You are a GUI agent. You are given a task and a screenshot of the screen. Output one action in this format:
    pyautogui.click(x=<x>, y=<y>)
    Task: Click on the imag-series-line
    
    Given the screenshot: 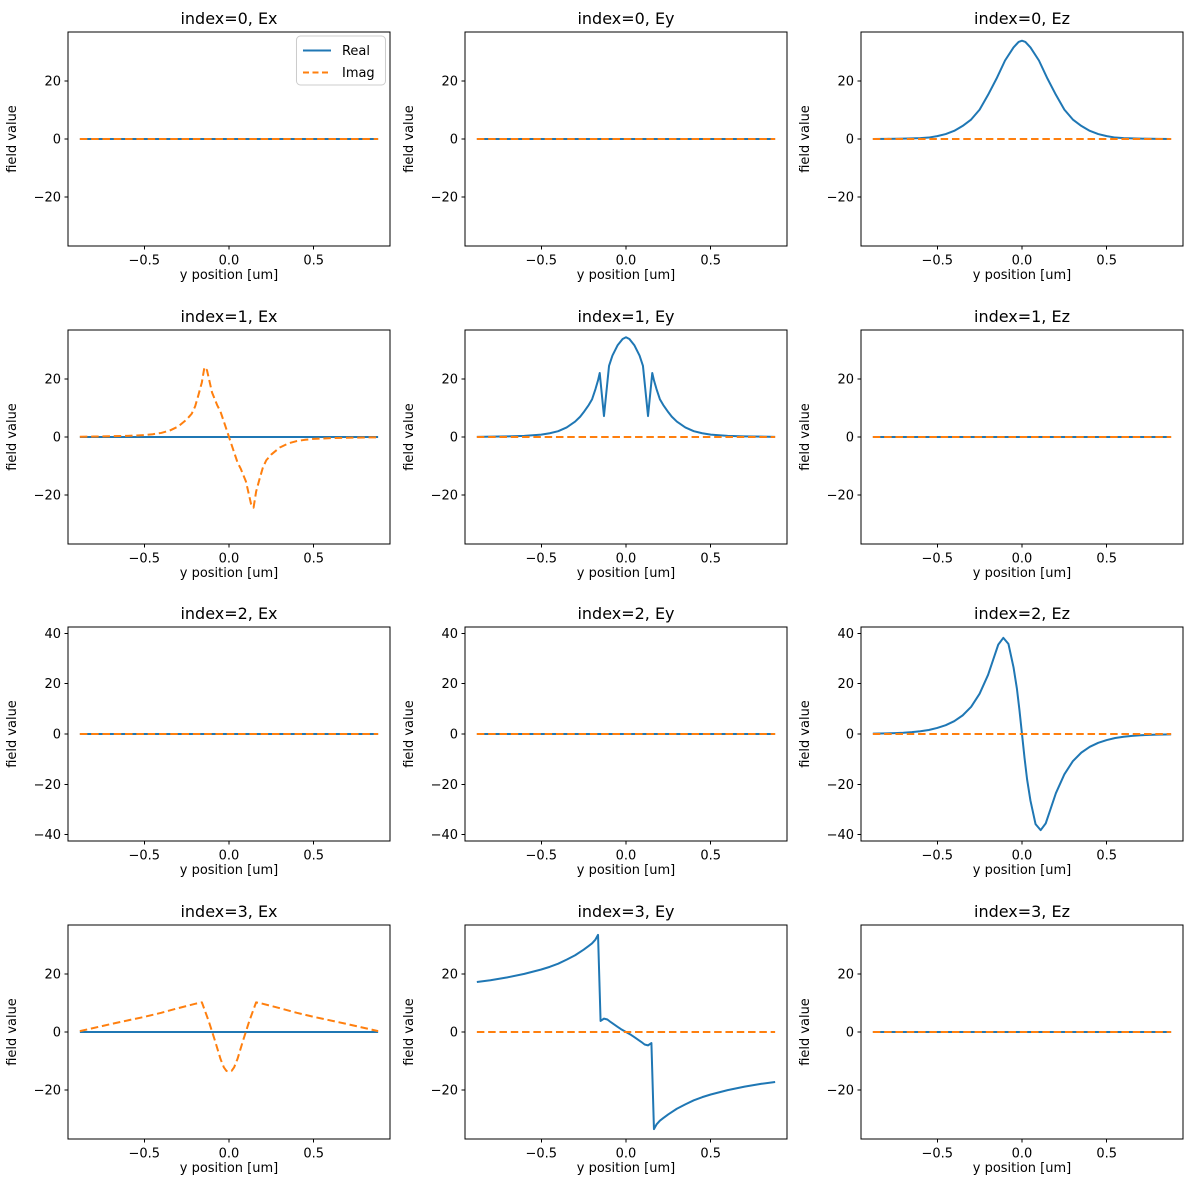 What is the action you would take?
    pyautogui.click(x=229, y=437)
    